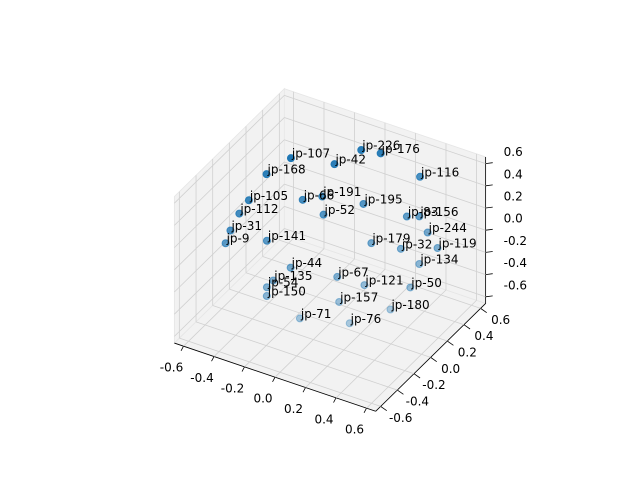 Image resolution: width=640 pixels, height=480 pixels. What do you see at coordinates (433, 385) in the screenshot?
I see `y-tick-label: -0.2` at bounding box center [433, 385].